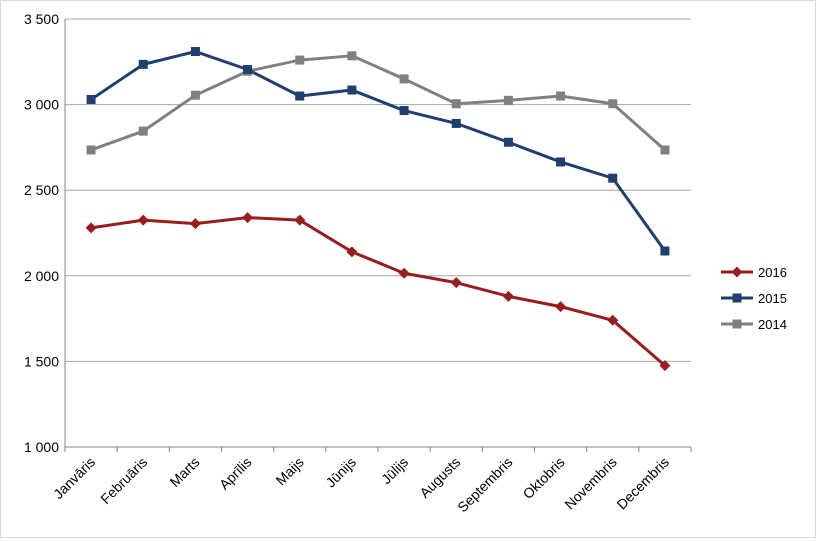 This screenshot has height=542, width=816. Describe the element at coordinates (394, 470) in the screenshot. I see `x-tick-label: Jūlijs` at that location.